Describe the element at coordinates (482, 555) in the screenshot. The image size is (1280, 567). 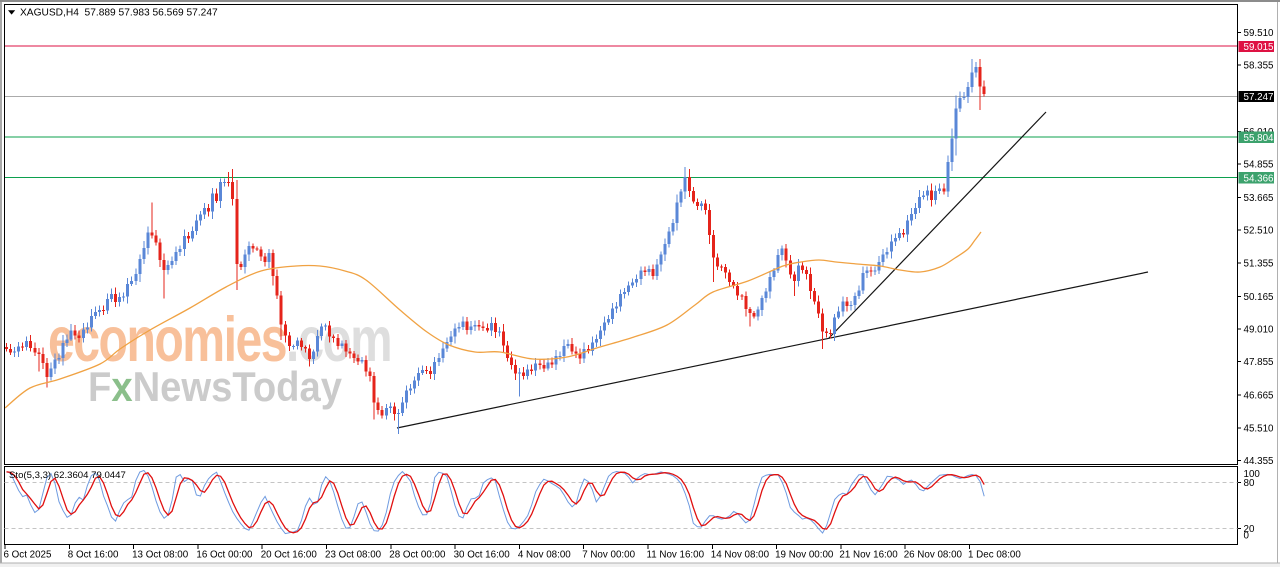
I see `svg-text: 30 Oct 16:00` at that location.